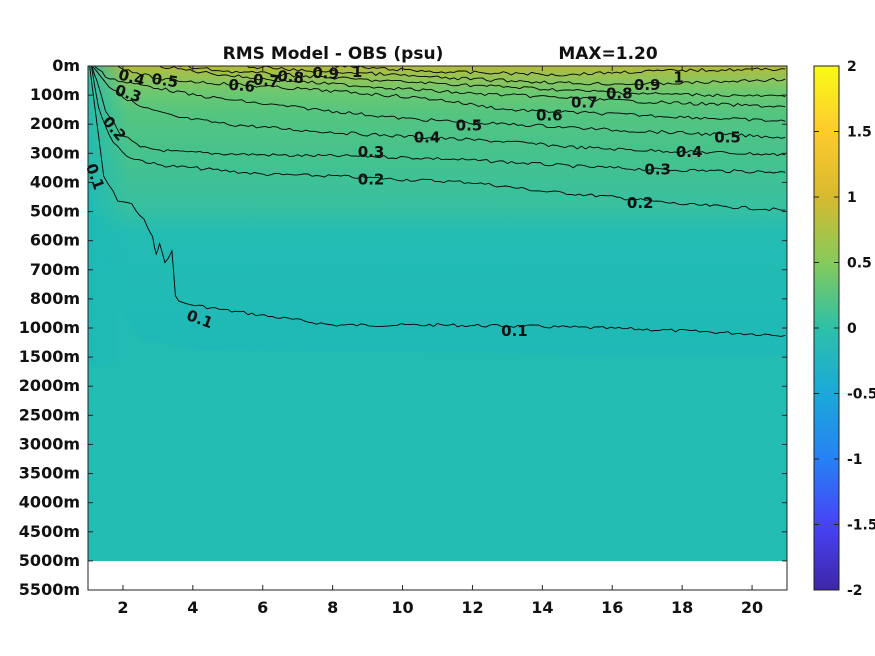 The image size is (875, 656). What do you see at coordinates (752, 607) in the screenshot?
I see `x-tick-label: 20` at bounding box center [752, 607].